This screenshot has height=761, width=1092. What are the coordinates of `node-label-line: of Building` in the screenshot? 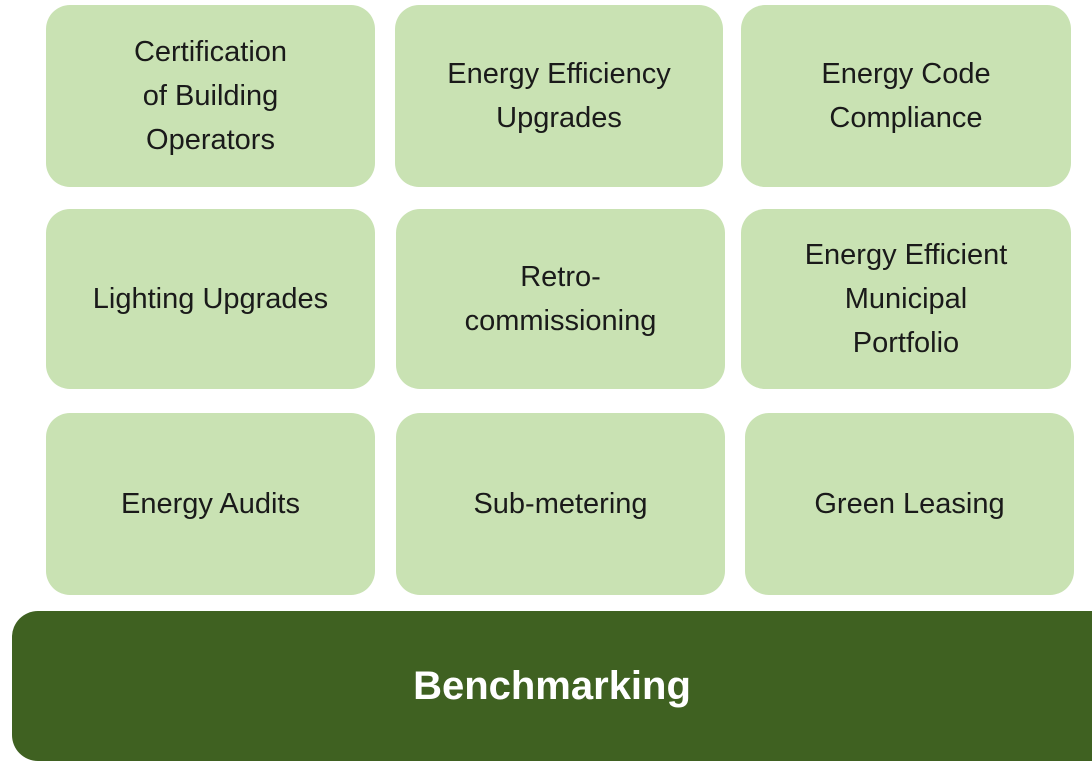 It's located at (210, 96).